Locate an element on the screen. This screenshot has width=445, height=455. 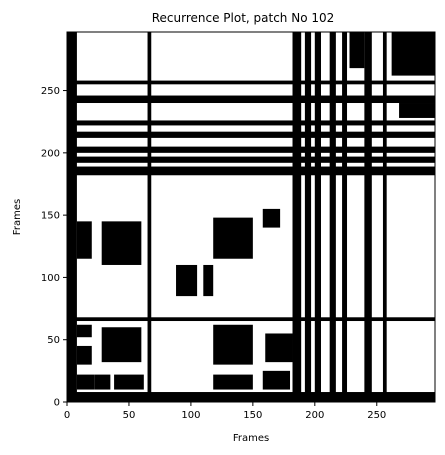
x-tick-label: 250 is located at coordinates (376, 415).